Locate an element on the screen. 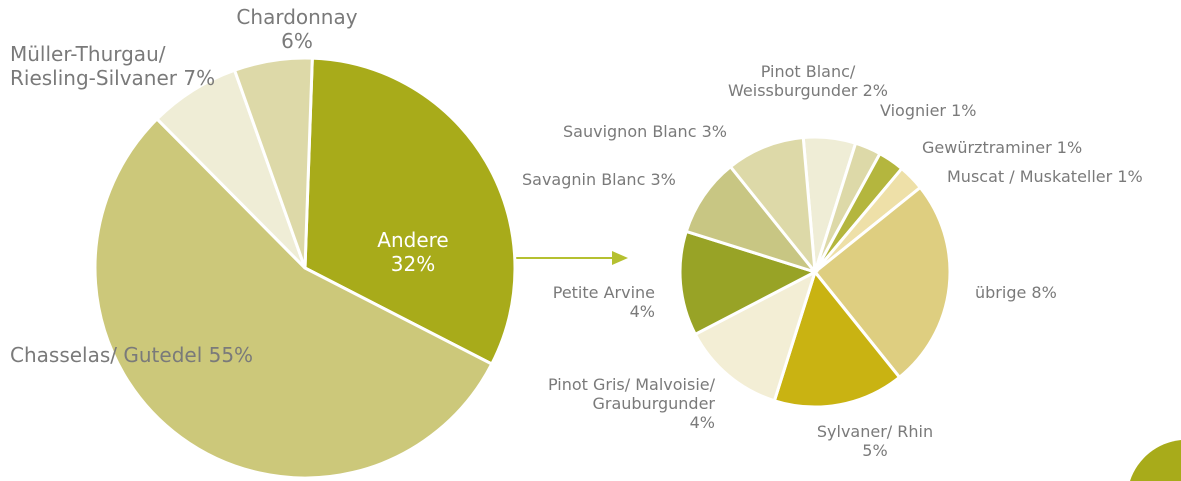  category-name: übrige is located at coordinates (1001, 292).